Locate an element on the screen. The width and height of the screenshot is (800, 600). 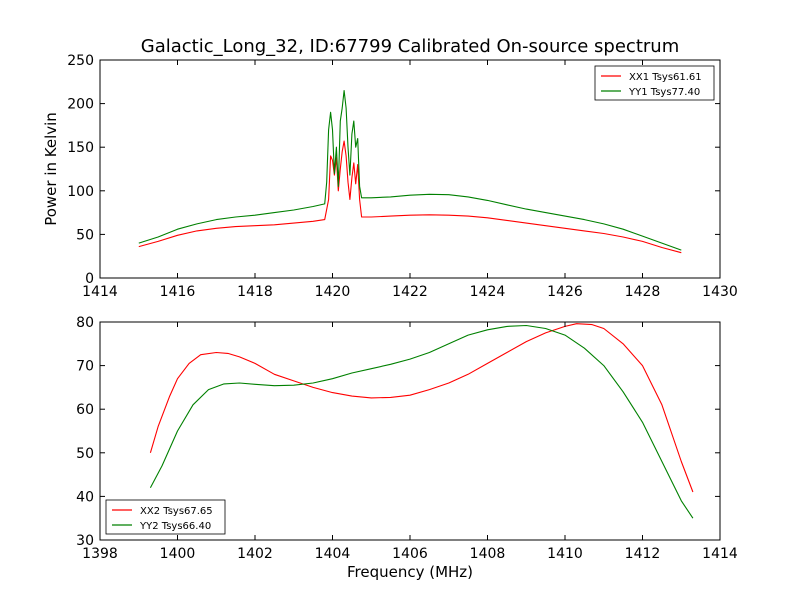
lower-x-tick-label: 1410 is located at coordinates (565, 554).